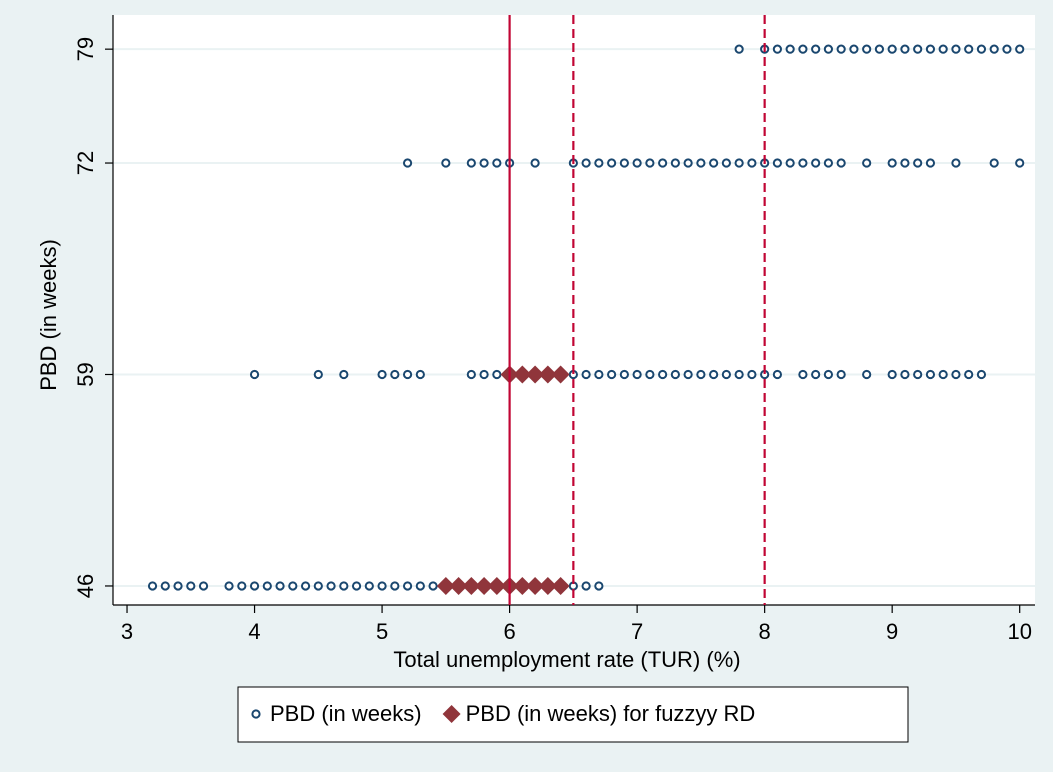  Describe the element at coordinates (1019, 631) in the screenshot. I see `x-tick-label: 10` at that location.